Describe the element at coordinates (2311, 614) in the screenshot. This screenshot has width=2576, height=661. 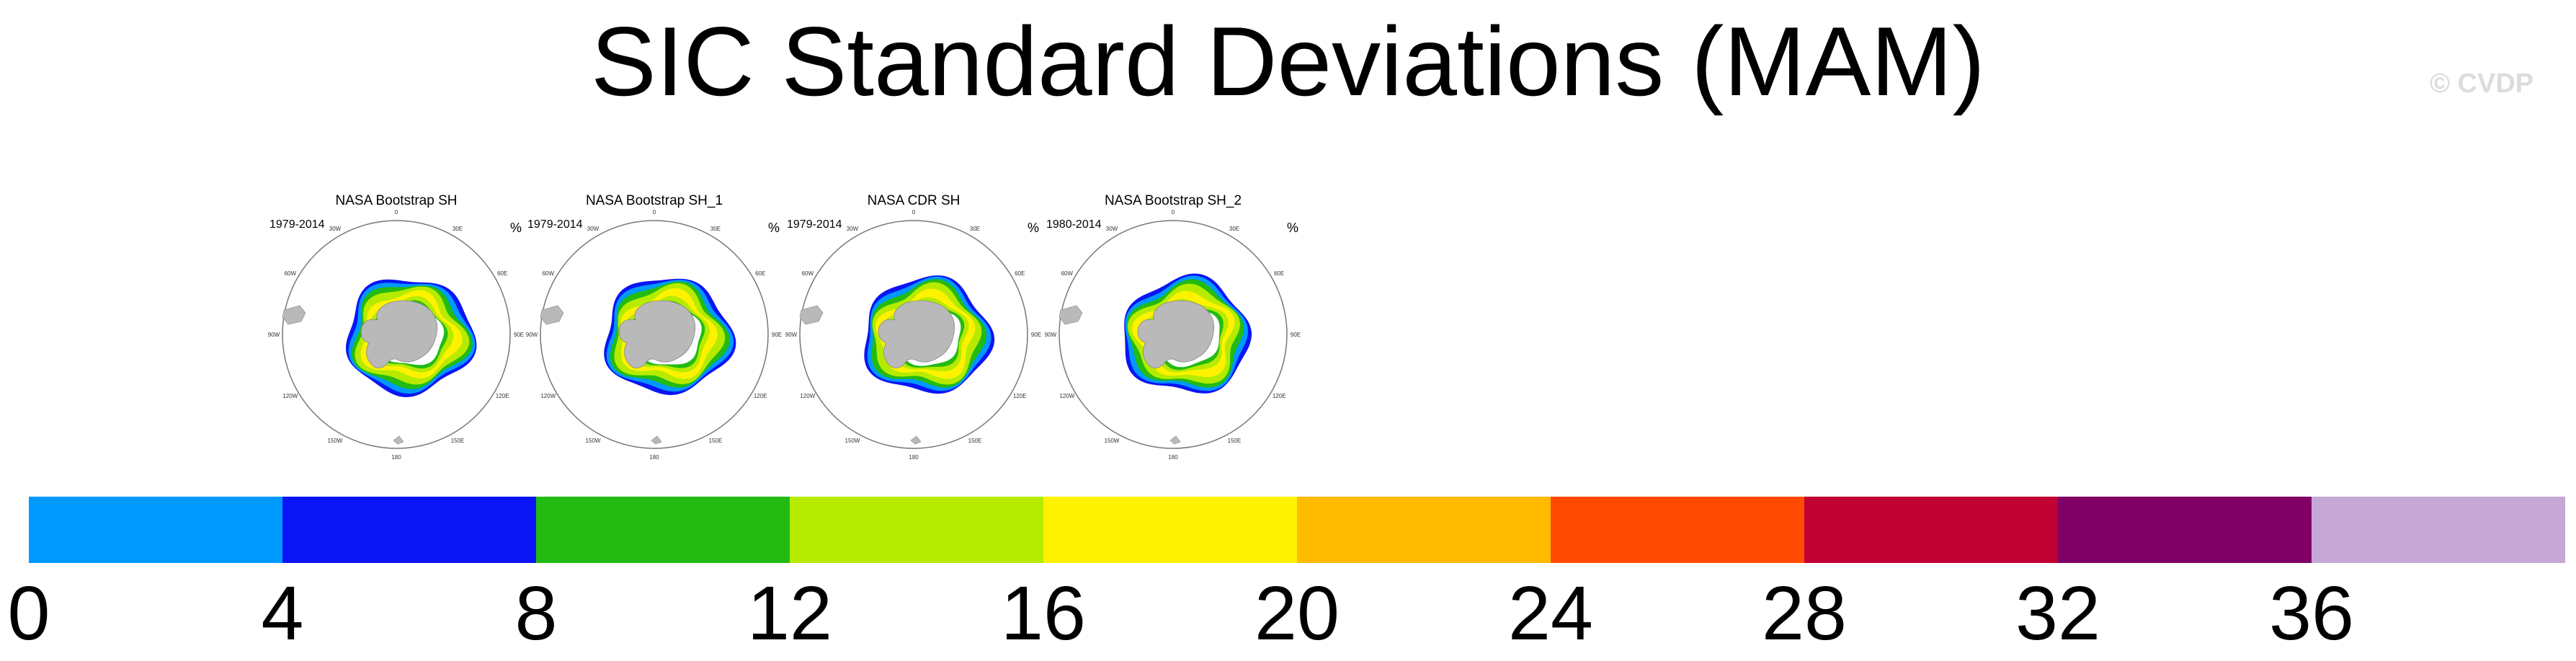
I see `colorbar-tick-label: 36` at that location.